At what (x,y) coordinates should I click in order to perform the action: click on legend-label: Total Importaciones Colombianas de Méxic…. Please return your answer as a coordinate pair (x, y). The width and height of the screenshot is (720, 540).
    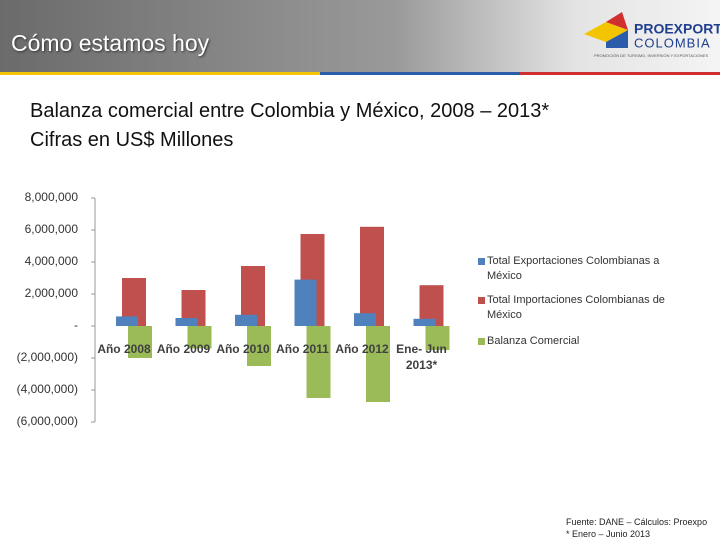
    Looking at the image, I should click on (576, 307).